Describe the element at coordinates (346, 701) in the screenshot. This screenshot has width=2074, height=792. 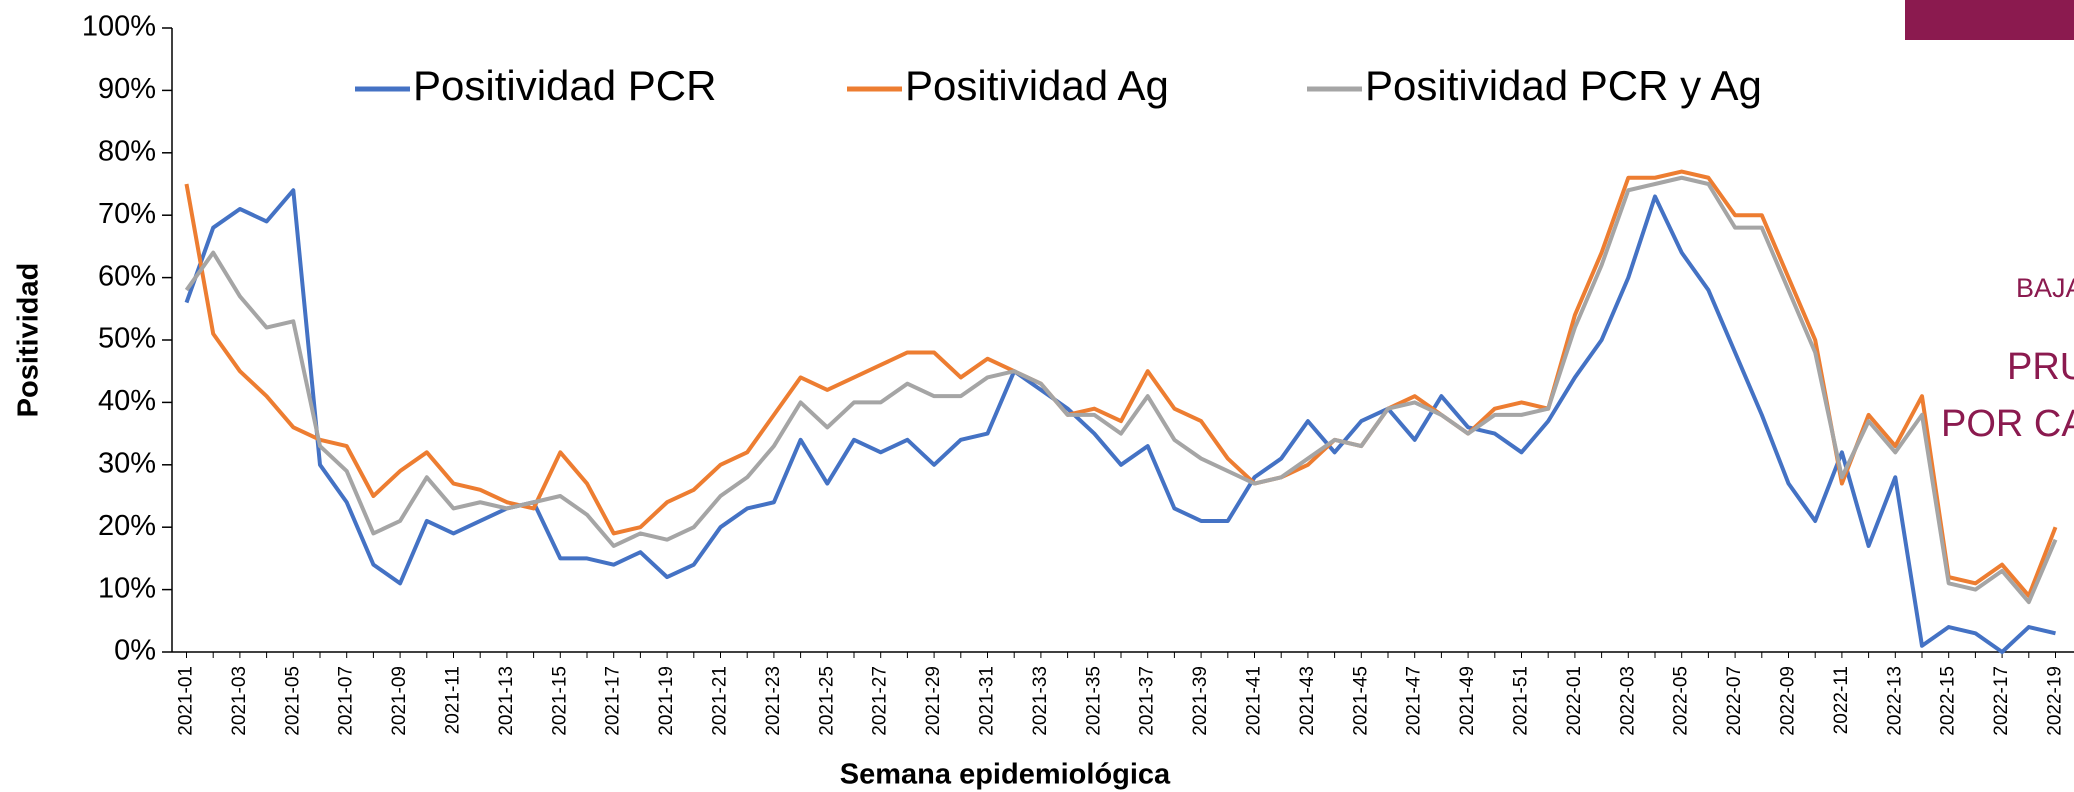
I see `x-tick-label: 2021-07` at that location.